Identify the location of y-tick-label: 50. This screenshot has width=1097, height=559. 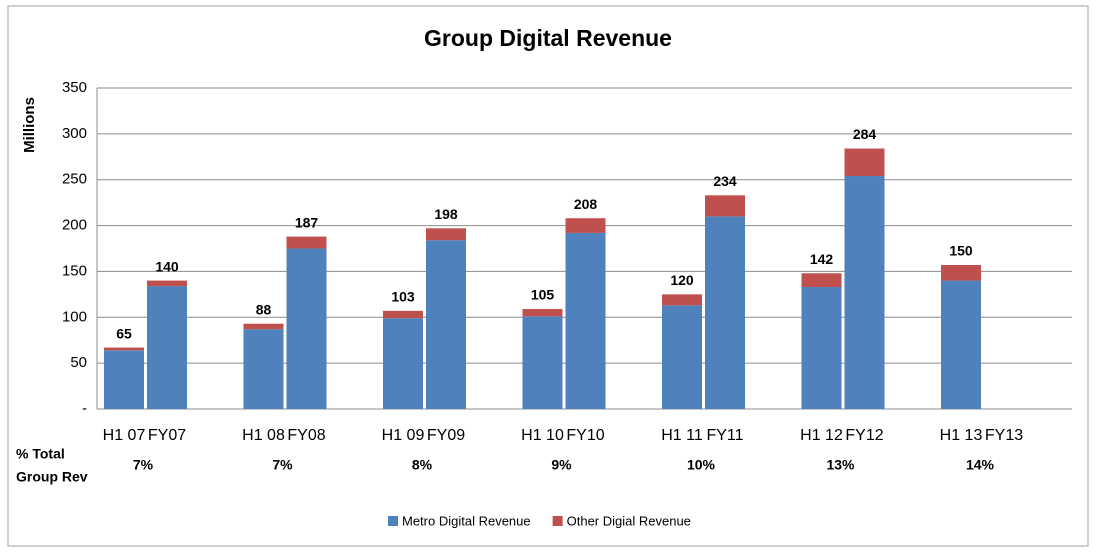
(78, 362).